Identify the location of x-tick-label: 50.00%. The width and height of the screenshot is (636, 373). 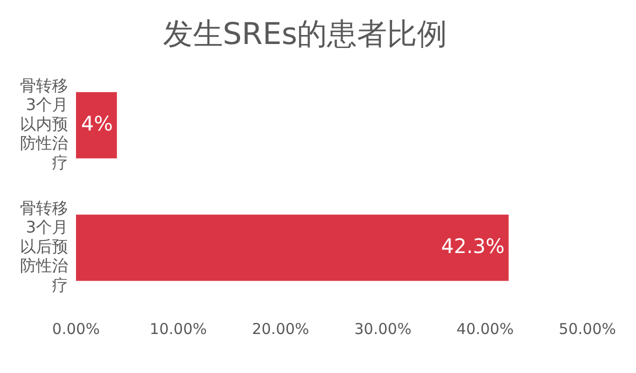
(587, 329).